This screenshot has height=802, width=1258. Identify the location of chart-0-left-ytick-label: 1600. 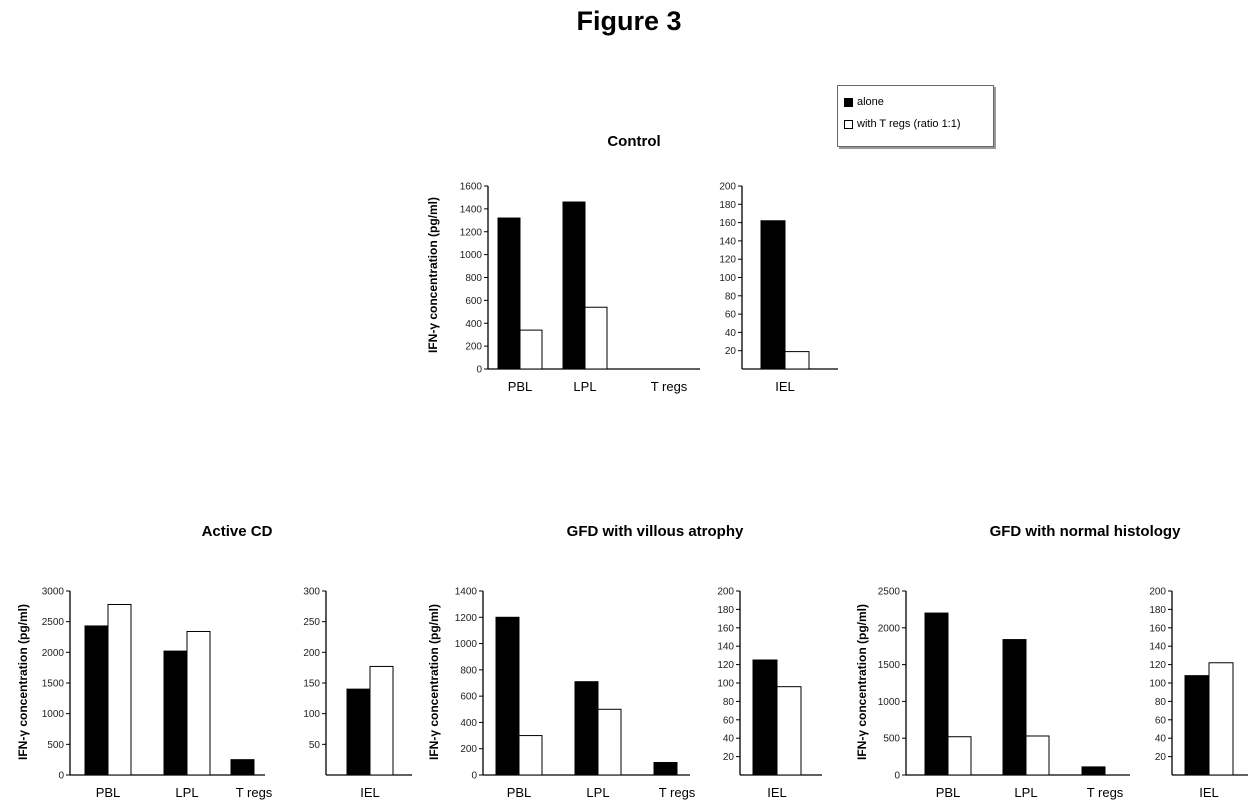
(471, 187).